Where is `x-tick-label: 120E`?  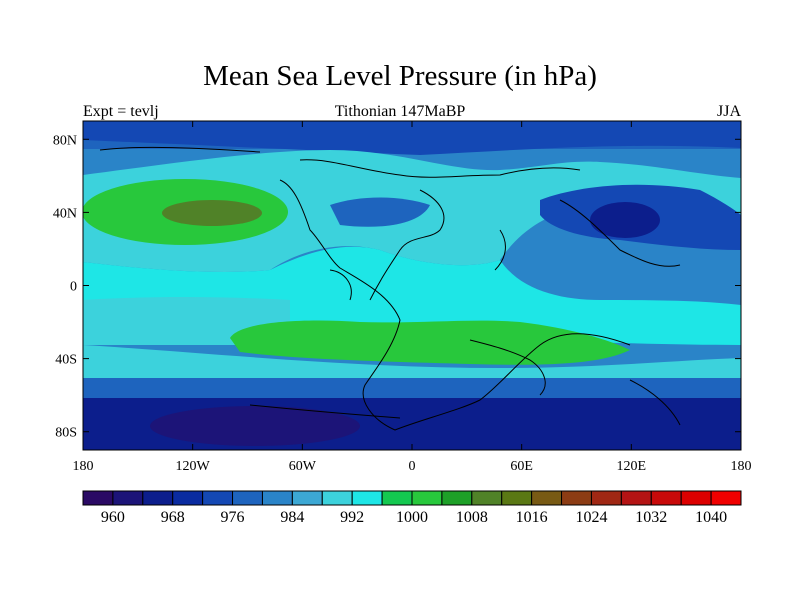
x-tick-label: 120E is located at coordinates (632, 466).